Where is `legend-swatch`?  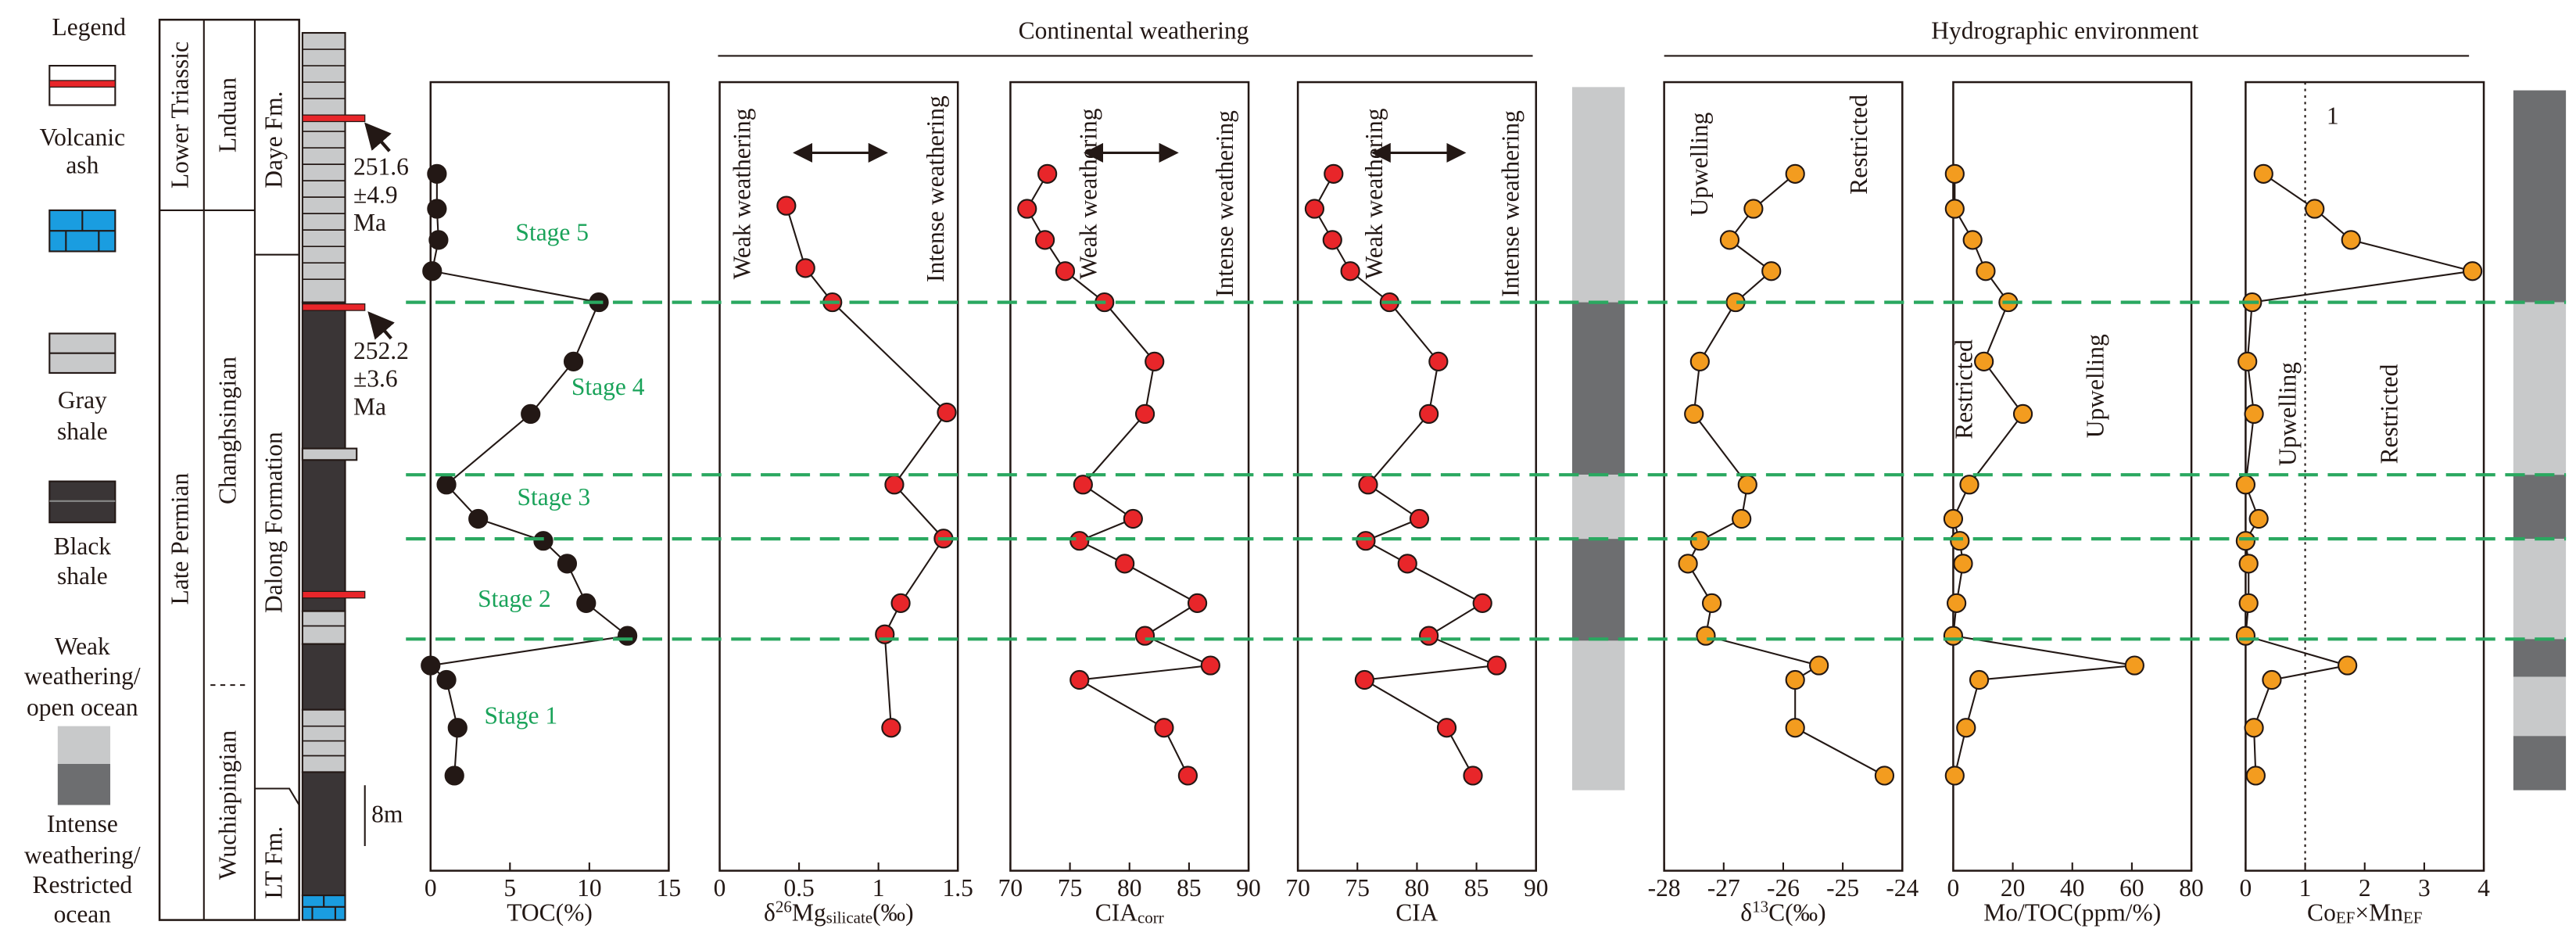
legend-swatch is located at coordinates (84, 745).